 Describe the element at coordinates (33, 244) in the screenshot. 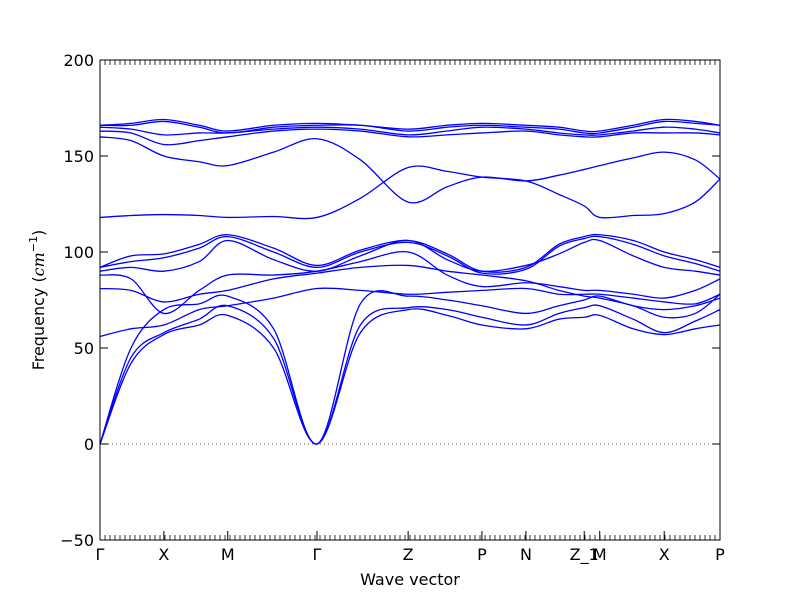

I see `y-axis-label-exponent: −1` at that location.